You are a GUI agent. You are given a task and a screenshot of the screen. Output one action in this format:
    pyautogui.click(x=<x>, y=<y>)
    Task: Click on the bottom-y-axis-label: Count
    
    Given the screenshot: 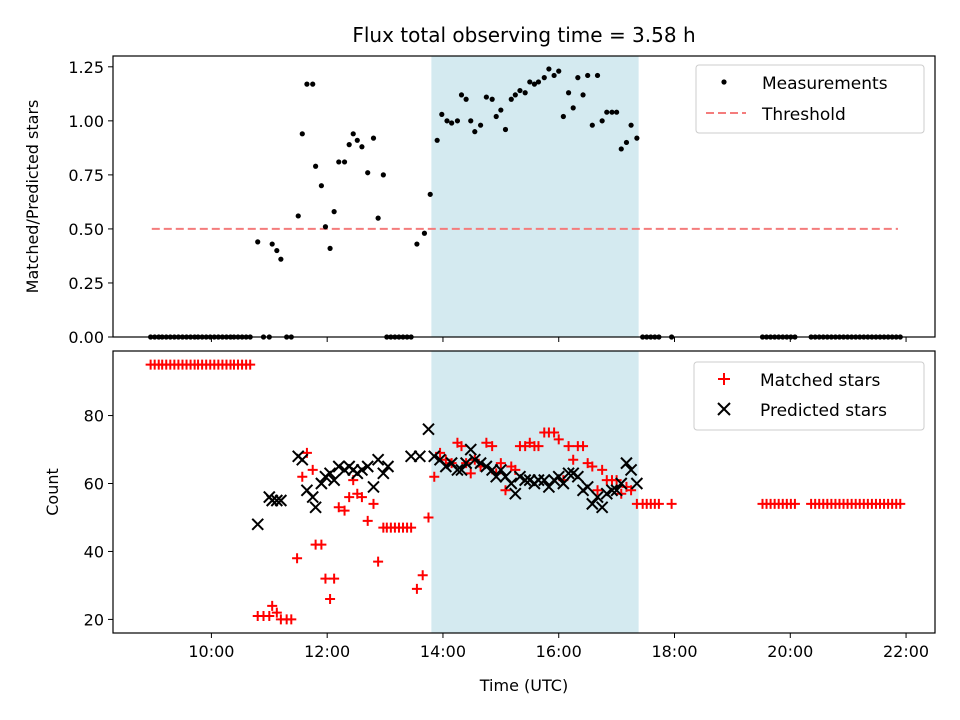 What is the action you would take?
    pyautogui.click(x=52, y=492)
    